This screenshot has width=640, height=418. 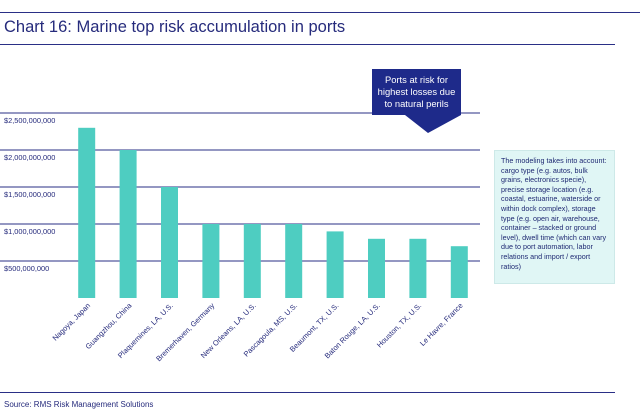 What do you see at coordinates (307, 392) in the screenshot?
I see `bottom-rule` at bounding box center [307, 392].